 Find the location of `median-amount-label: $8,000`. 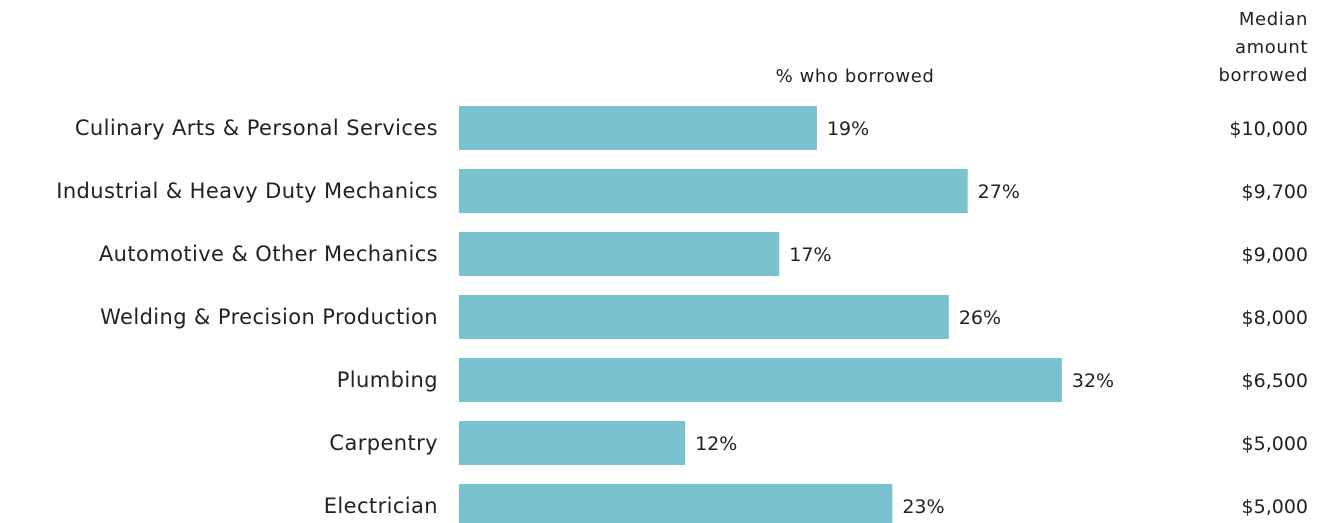

median-amount-label: $8,000 is located at coordinates (1275, 318).